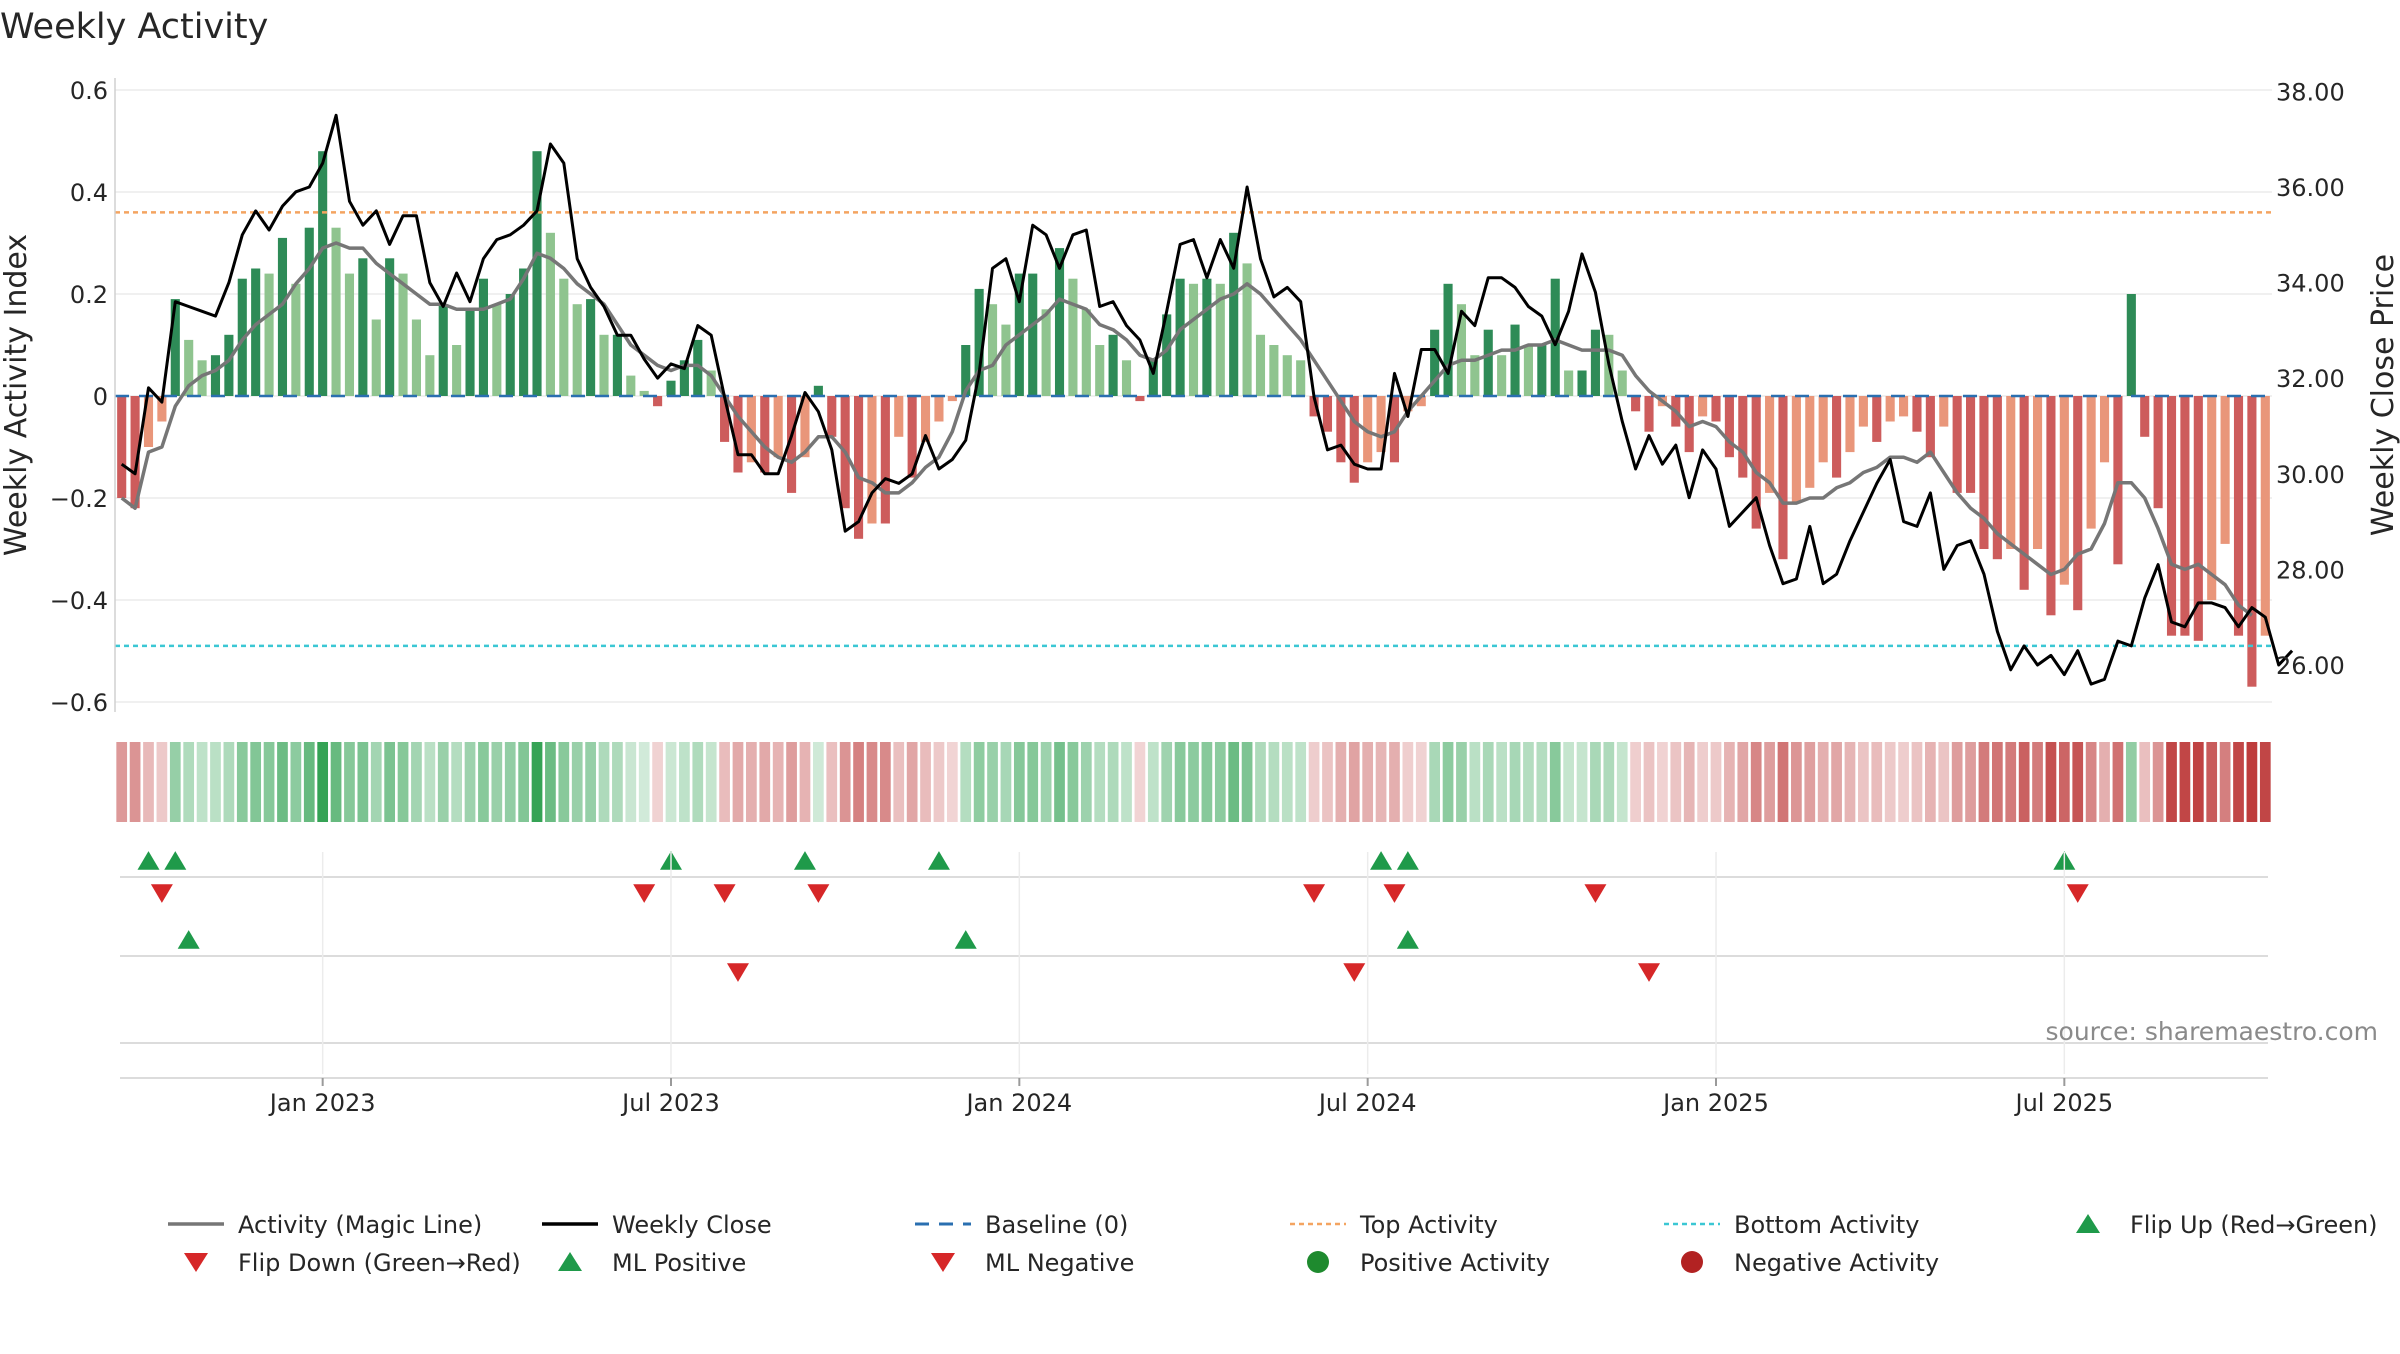 This screenshot has width=2400, height=1354. Describe the element at coordinates (2310, 475) in the screenshot. I see `y2-tick-label: 30.00` at that location.